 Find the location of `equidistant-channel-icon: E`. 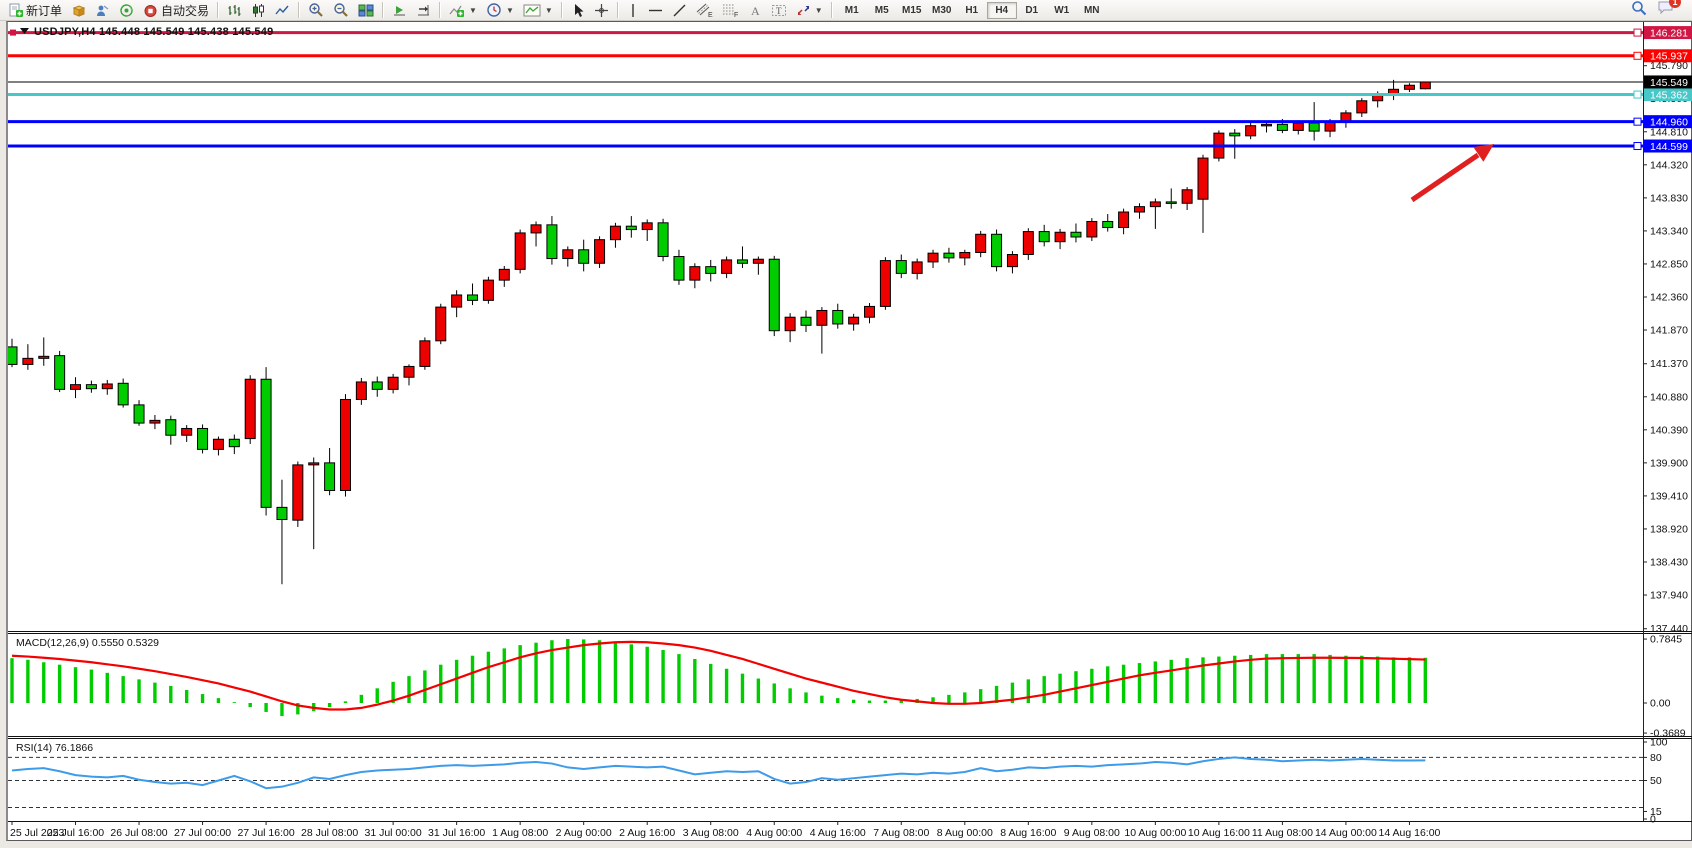

equidistant-channel-icon: E is located at coordinates (704, 10).